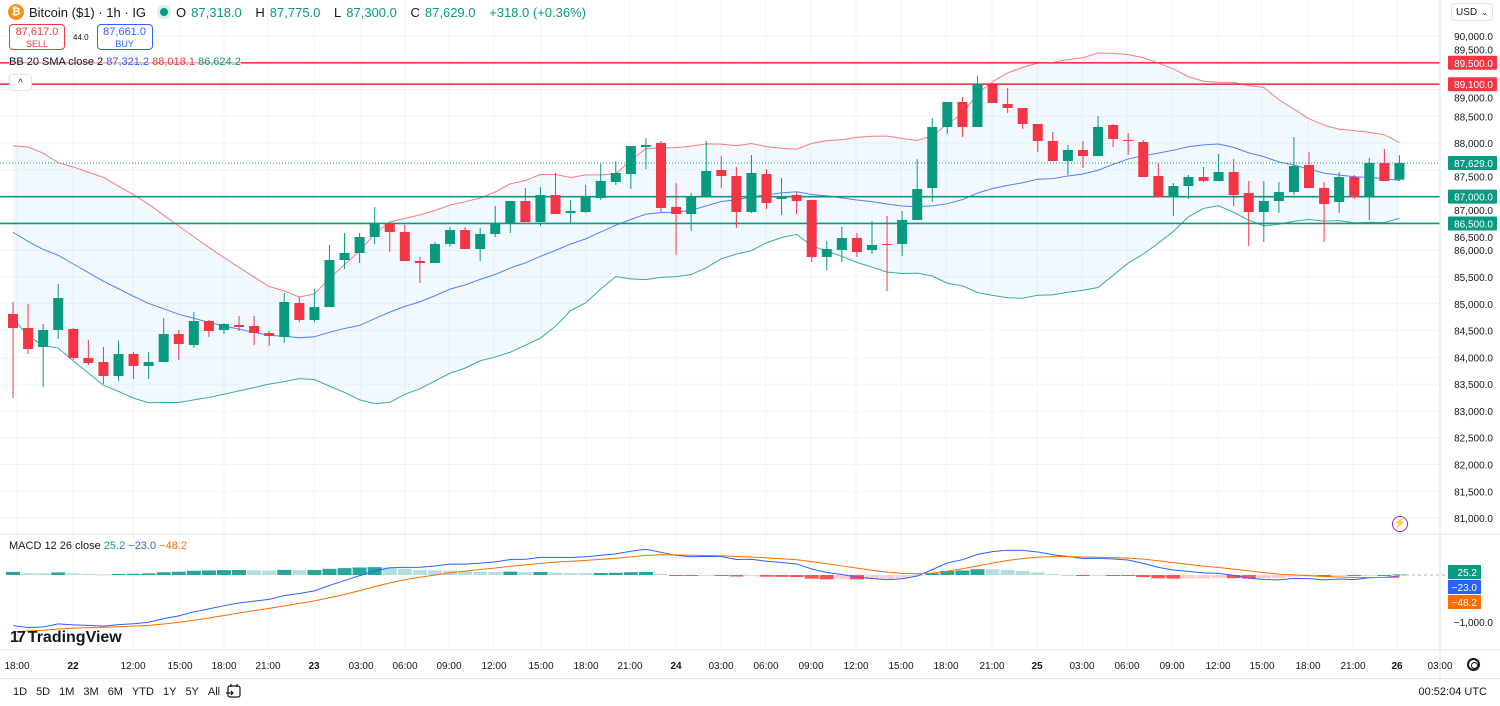  I want to click on range-3m: 3M, so click(91, 692).